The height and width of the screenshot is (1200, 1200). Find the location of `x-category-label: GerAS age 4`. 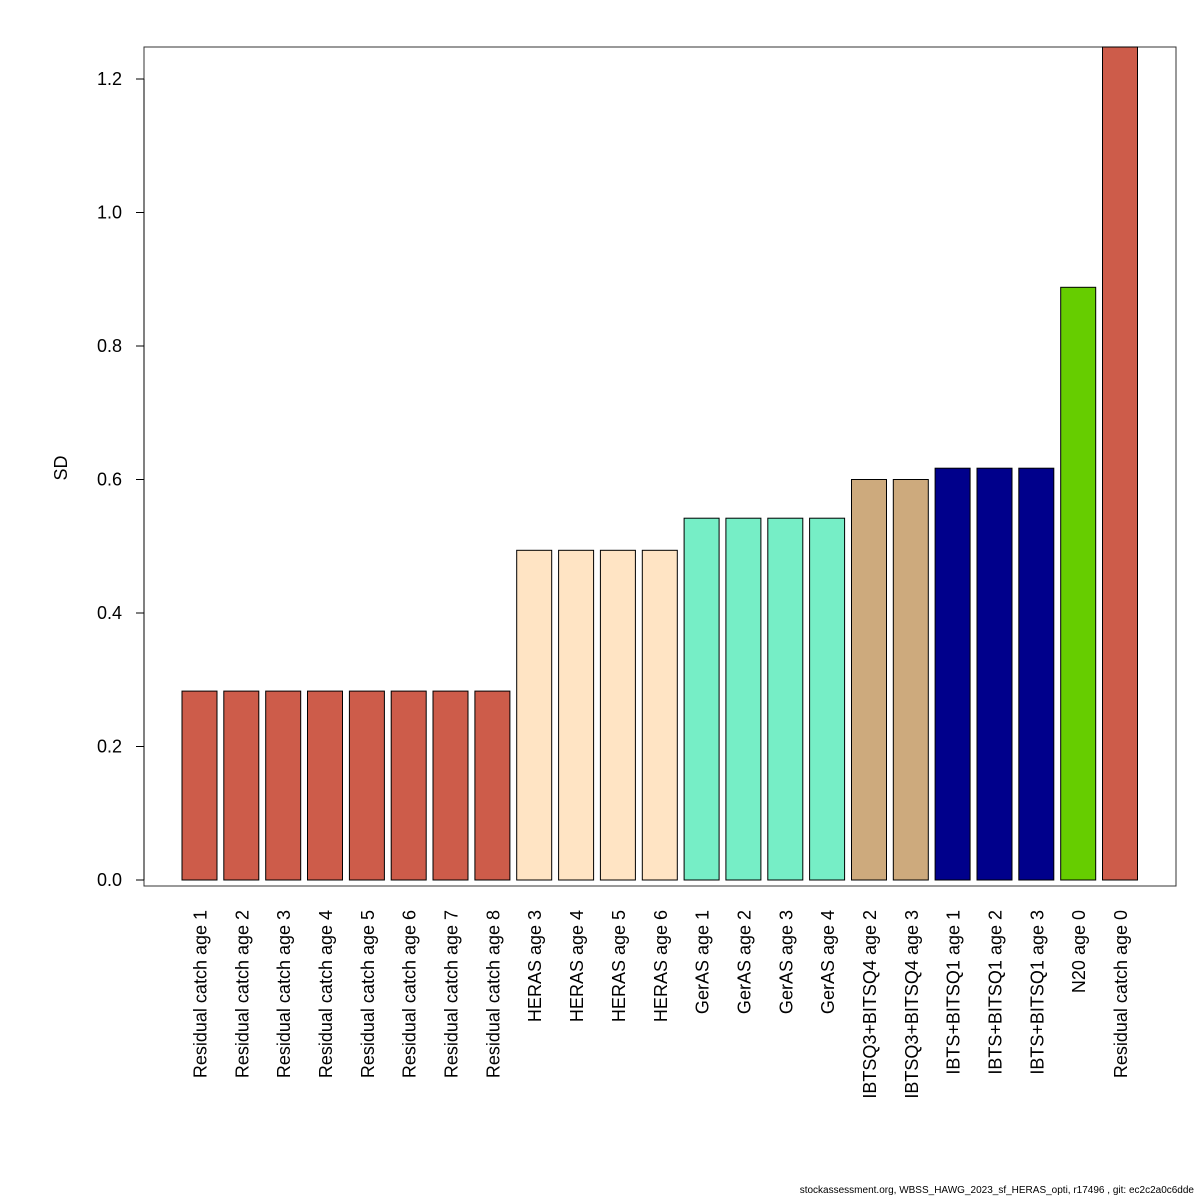

x-category-label: GerAS age 4 is located at coordinates (828, 962).